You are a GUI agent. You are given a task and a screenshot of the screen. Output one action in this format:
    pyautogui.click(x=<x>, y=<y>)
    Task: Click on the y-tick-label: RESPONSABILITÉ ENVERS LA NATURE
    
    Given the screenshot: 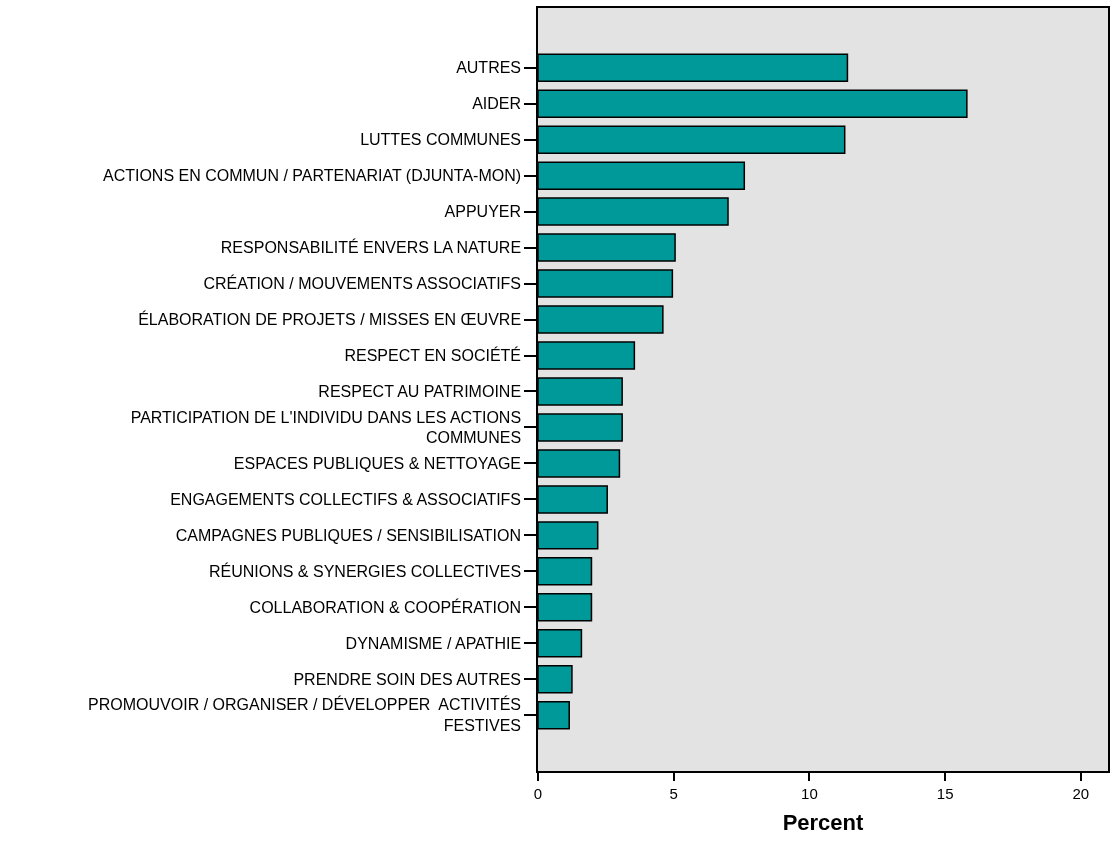 What is the action you would take?
    pyautogui.click(x=371, y=247)
    